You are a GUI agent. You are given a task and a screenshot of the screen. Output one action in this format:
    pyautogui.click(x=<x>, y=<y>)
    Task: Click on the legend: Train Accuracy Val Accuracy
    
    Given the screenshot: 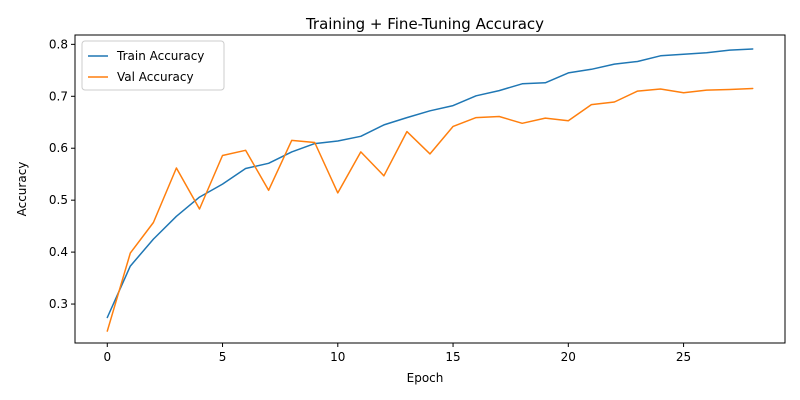 What is the action you would take?
    pyautogui.click(x=153, y=65)
    